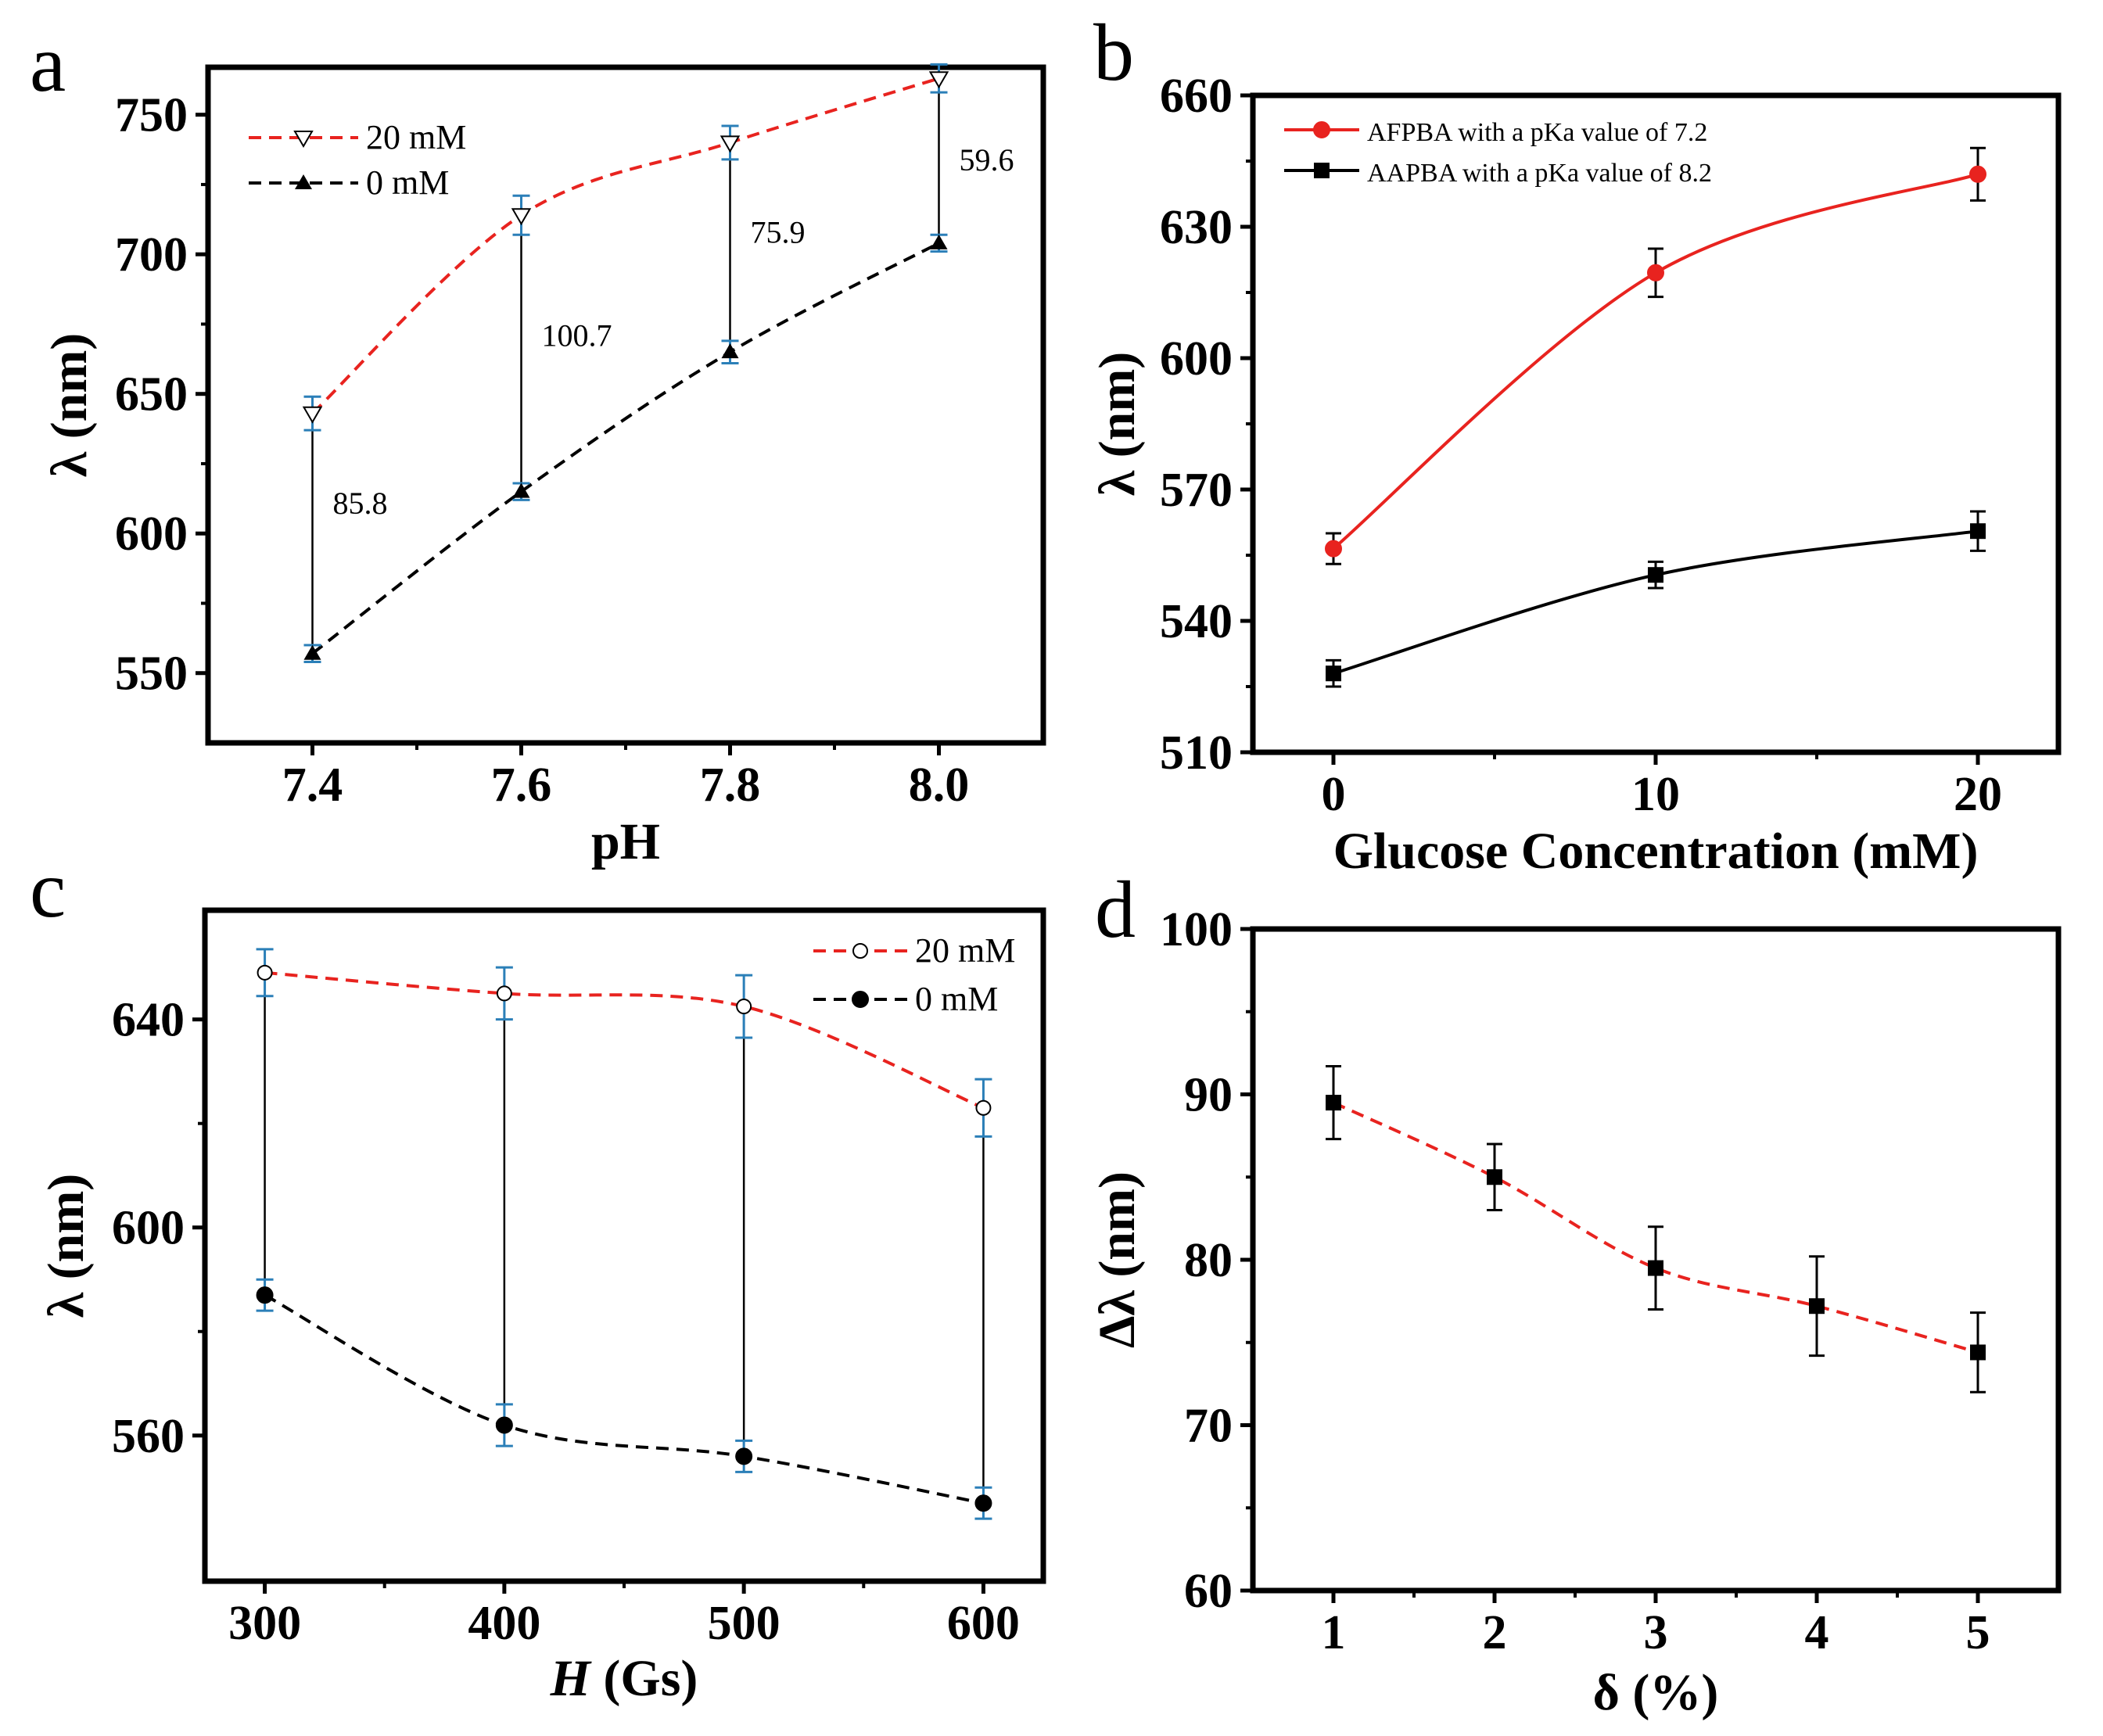 The height and width of the screenshot is (1736, 2103). Describe the element at coordinates (48, 890) in the screenshot. I see `panel-letter-c: c` at that location.